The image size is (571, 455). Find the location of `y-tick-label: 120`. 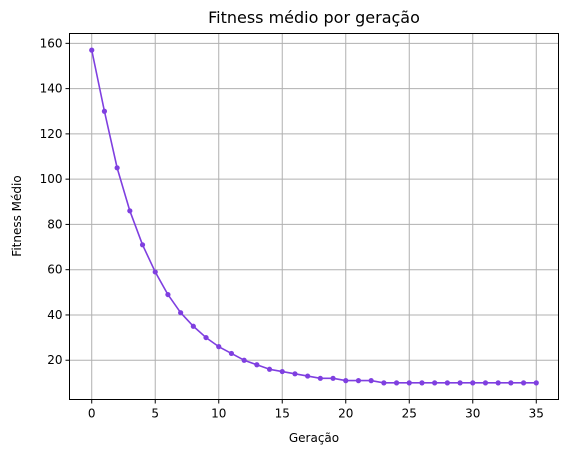

y-tick-label: 120 is located at coordinates (51, 134).